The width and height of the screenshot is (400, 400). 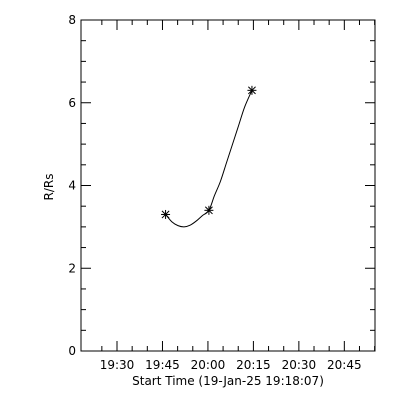 I want to click on x-axis-title: Start Time (19-Jan-25 19:18:07), so click(x=228, y=381).